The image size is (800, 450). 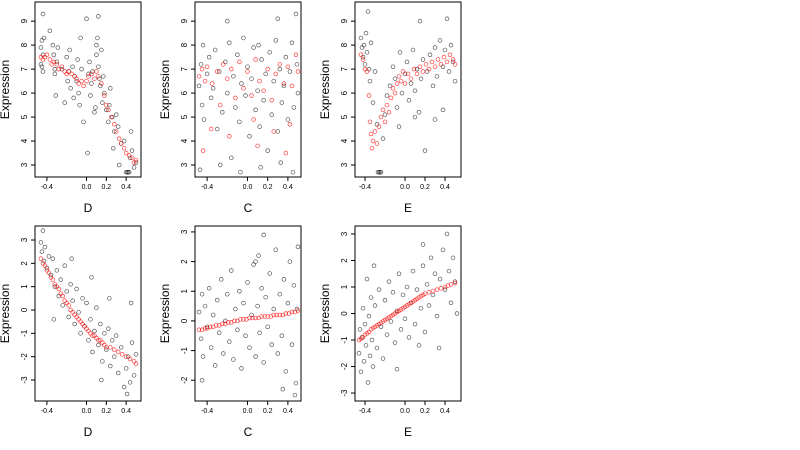 I want to click on x-tick-label: 0.2, so click(x=425, y=411).